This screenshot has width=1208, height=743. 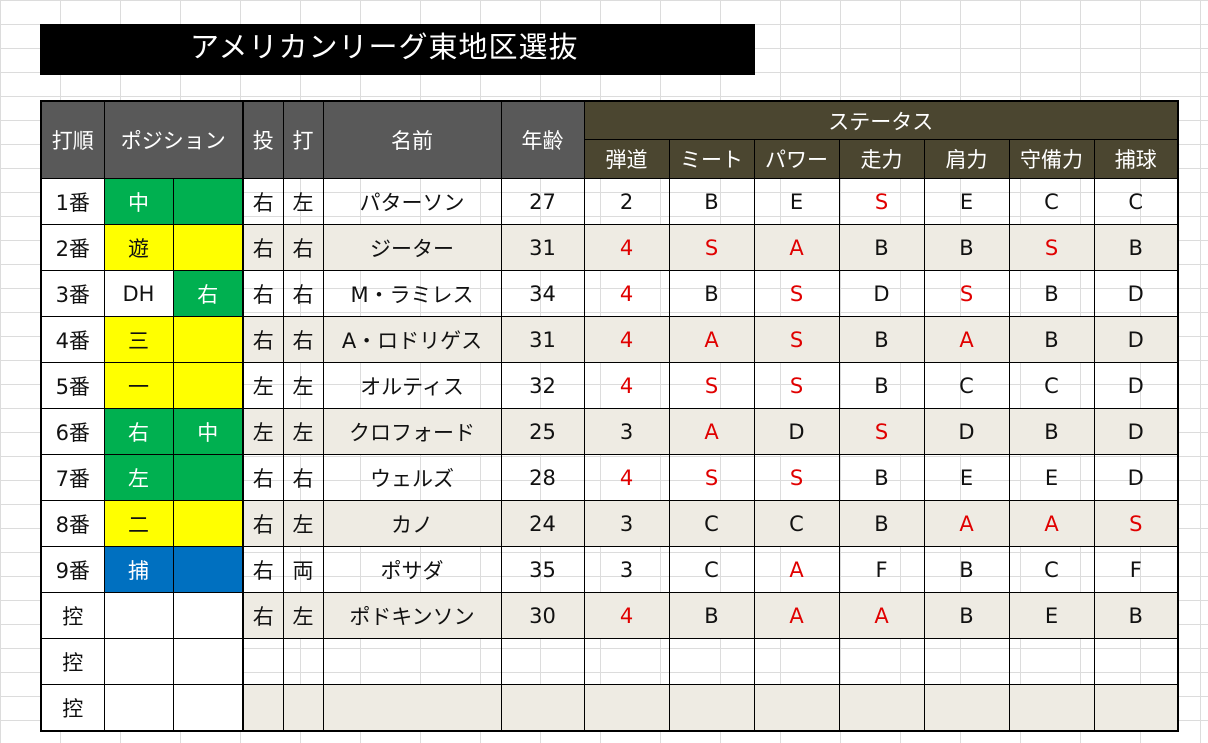 I want to click on bats-cell: 両, so click(x=303, y=569).